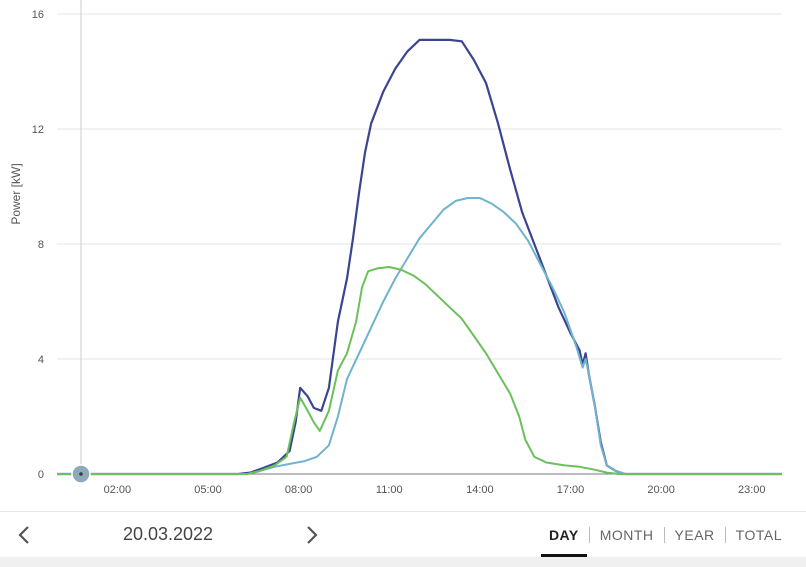 This screenshot has height=567, width=806. I want to click on x-tick-label: 23:00, so click(752, 490).